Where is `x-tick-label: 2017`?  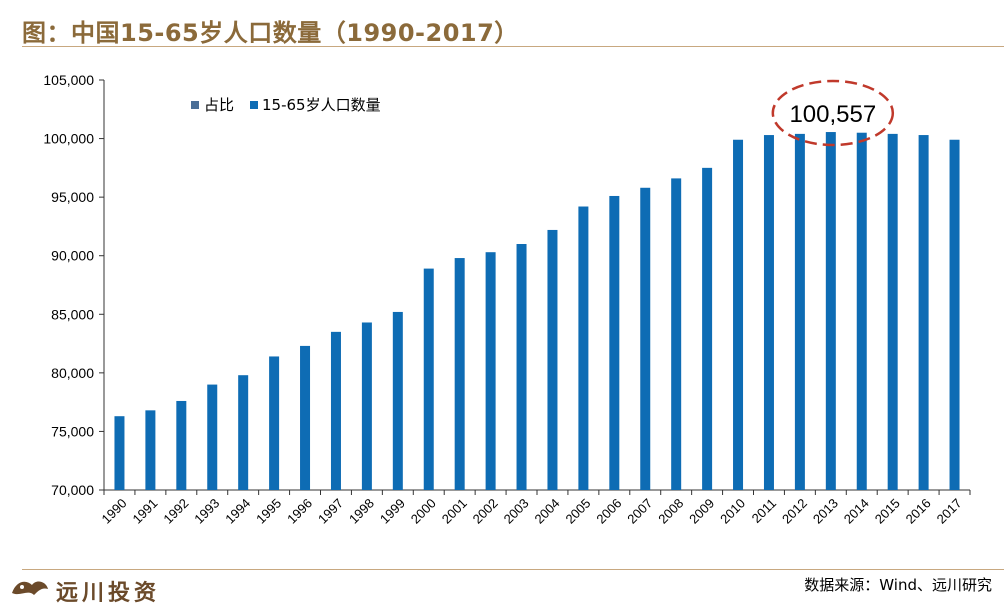
x-tick-label: 2017 is located at coordinates (949, 511).